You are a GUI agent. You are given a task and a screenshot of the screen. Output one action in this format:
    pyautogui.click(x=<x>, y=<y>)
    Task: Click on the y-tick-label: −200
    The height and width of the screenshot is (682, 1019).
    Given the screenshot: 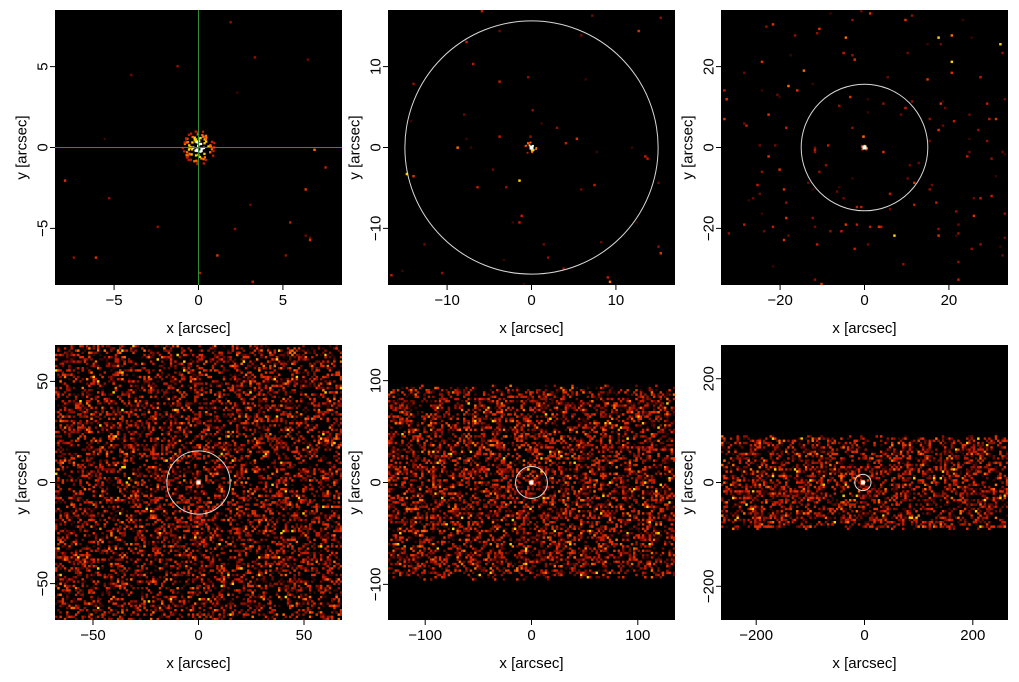 What is the action you would take?
    pyautogui.click(x=709, y=586)
    